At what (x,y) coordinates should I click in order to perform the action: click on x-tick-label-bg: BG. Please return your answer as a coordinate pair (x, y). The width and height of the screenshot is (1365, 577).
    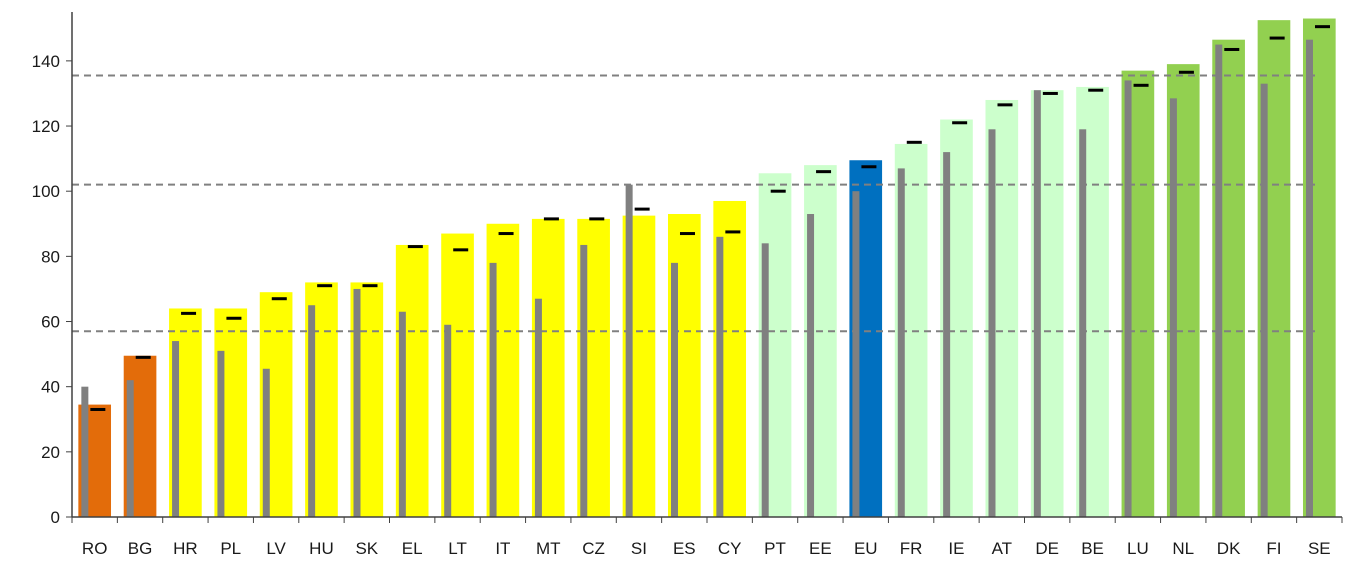
    Looking at the image, I should click on (140, 548).